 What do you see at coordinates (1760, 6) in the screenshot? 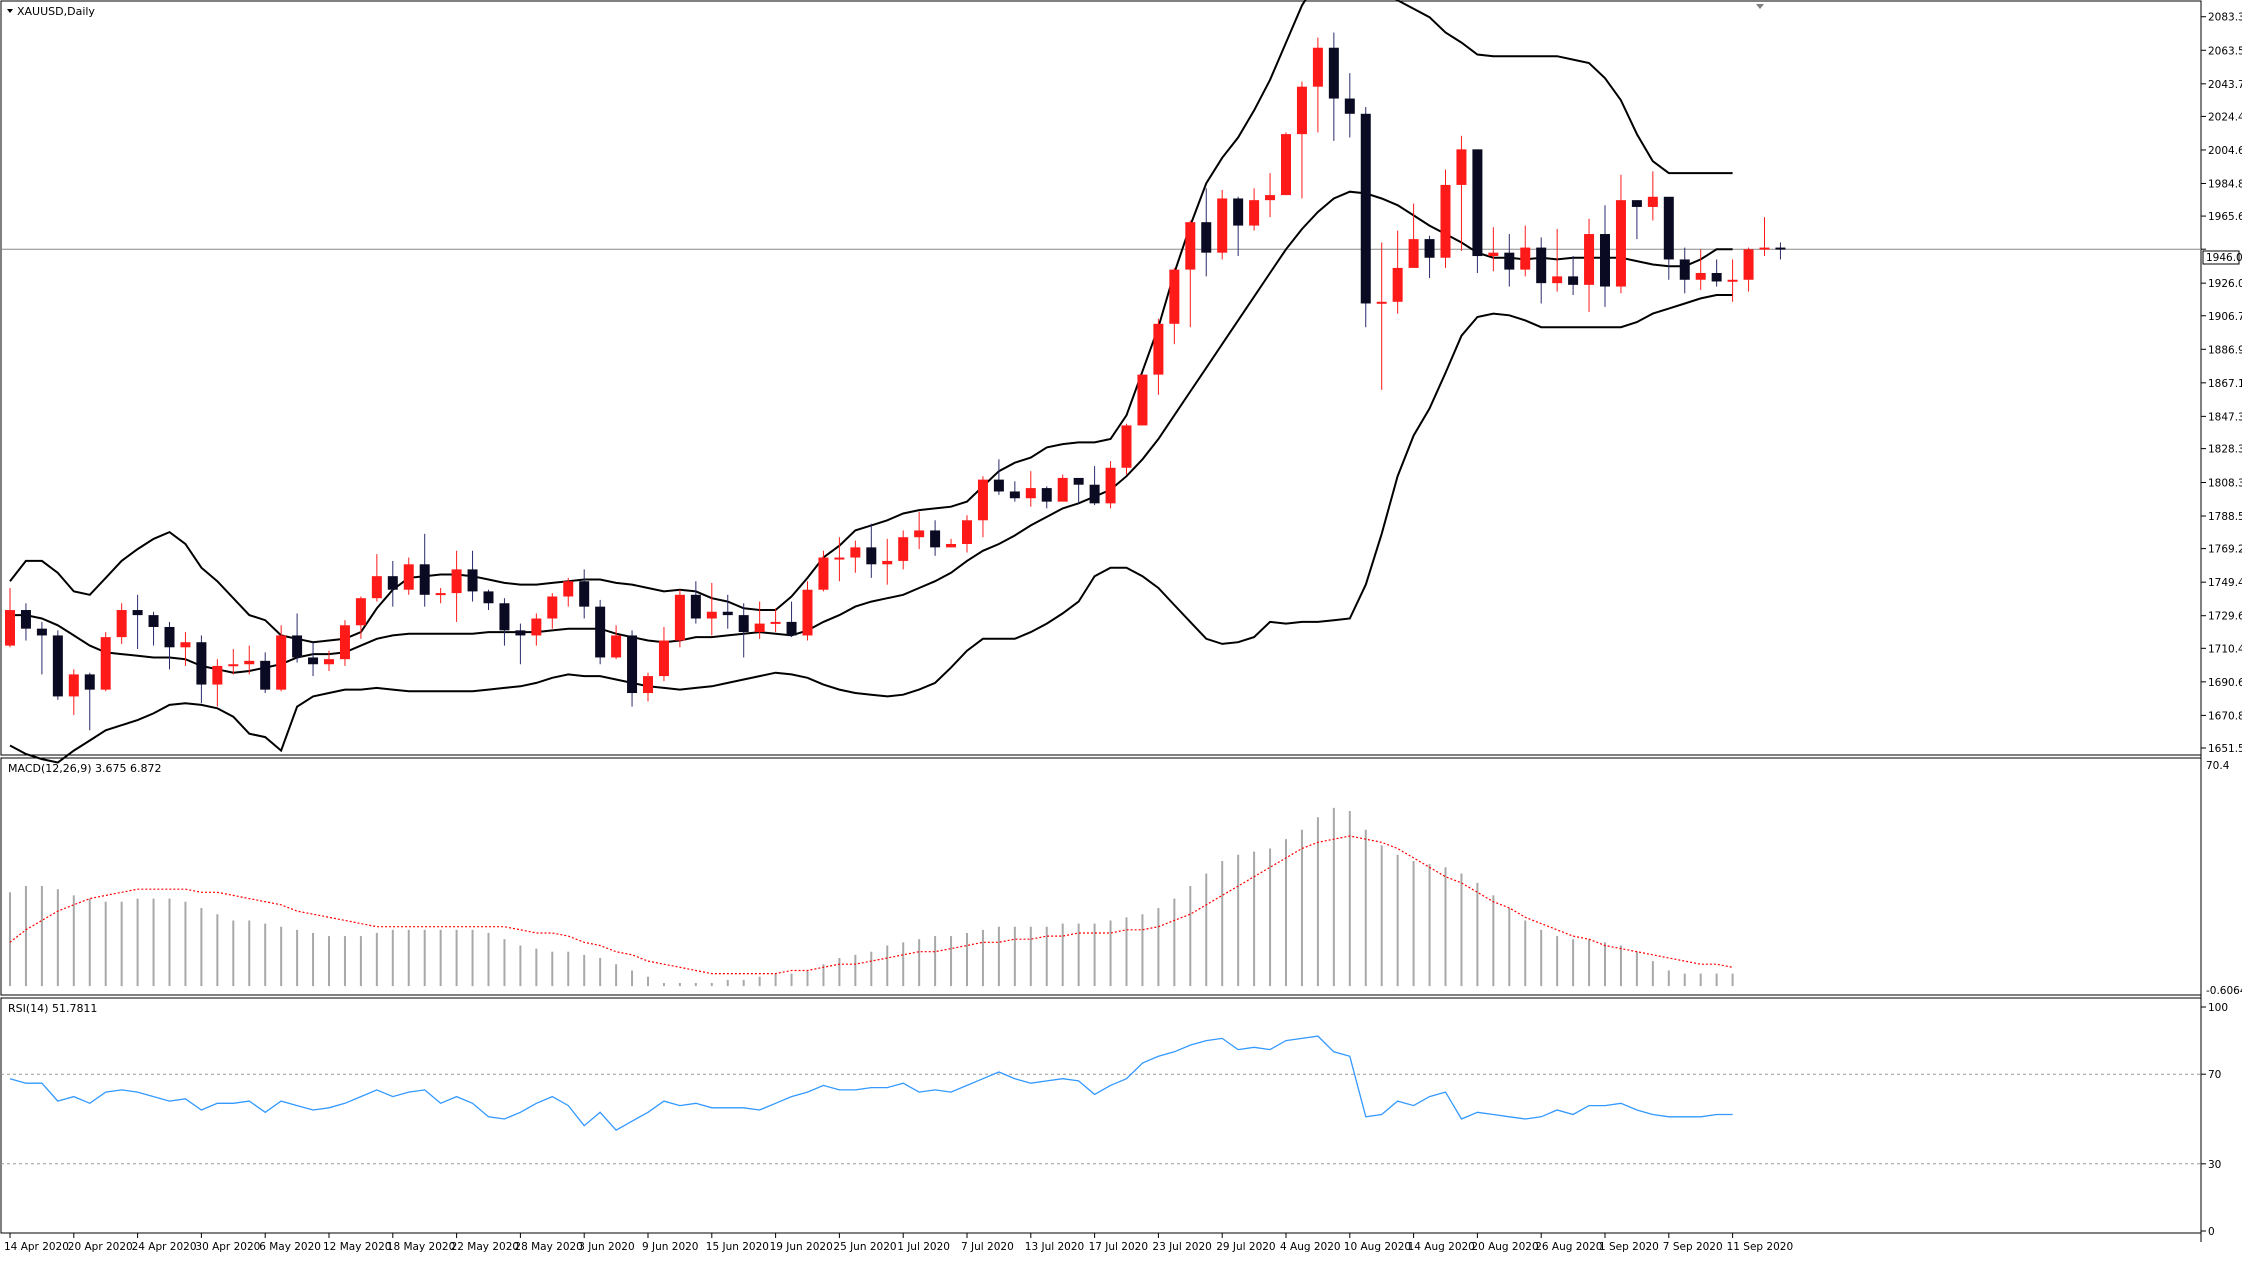
I see `chart-shift-marker-icon` at bounding box center [1760, 6].